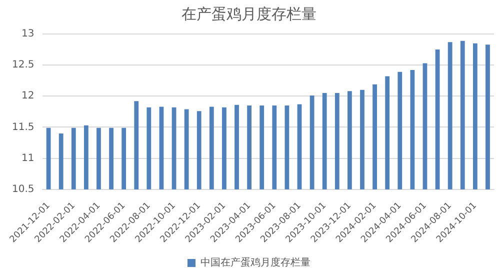 The image size is (500, 278). What do you see at coordinates (28, 96) in the screenshot?
I see `y-tick-label: 12` at bounding box center [28, 96].